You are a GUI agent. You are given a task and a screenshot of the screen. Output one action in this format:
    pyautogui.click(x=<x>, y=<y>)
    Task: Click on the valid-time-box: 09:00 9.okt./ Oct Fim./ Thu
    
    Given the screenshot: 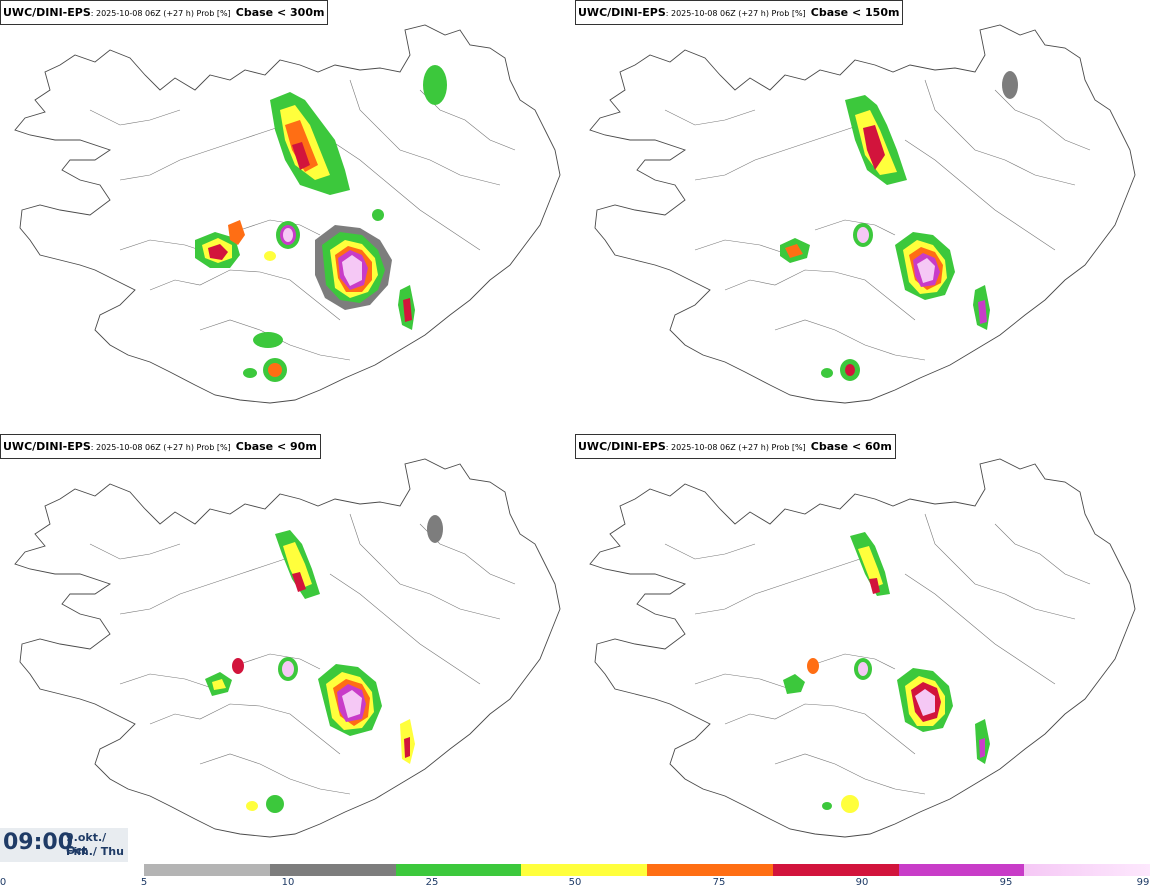 What is the action you would take?
    pyautogui.click(x=64, y=845)
    